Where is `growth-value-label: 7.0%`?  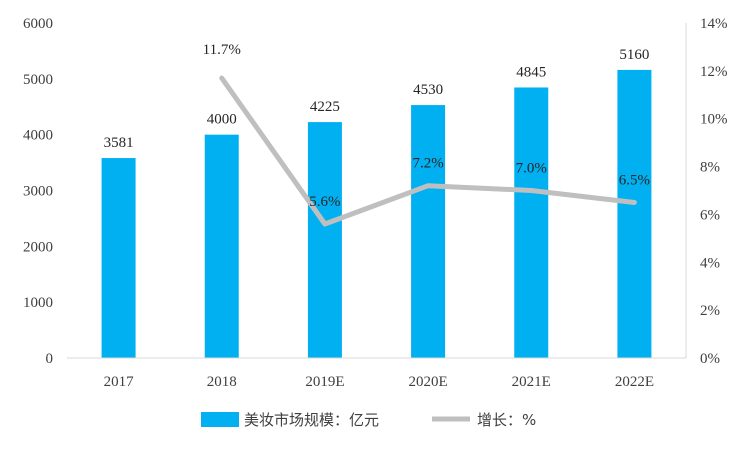
growth-value-label: 7.0% is located at coordinates (531, 169).